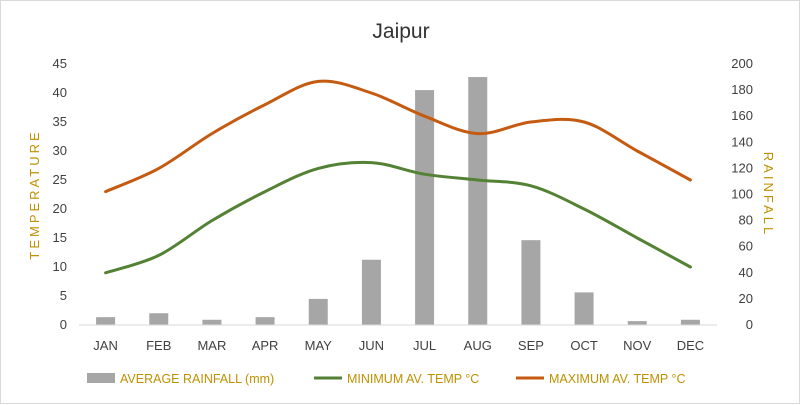  I want to click on left-tick-label: 40, so click(60, 92).